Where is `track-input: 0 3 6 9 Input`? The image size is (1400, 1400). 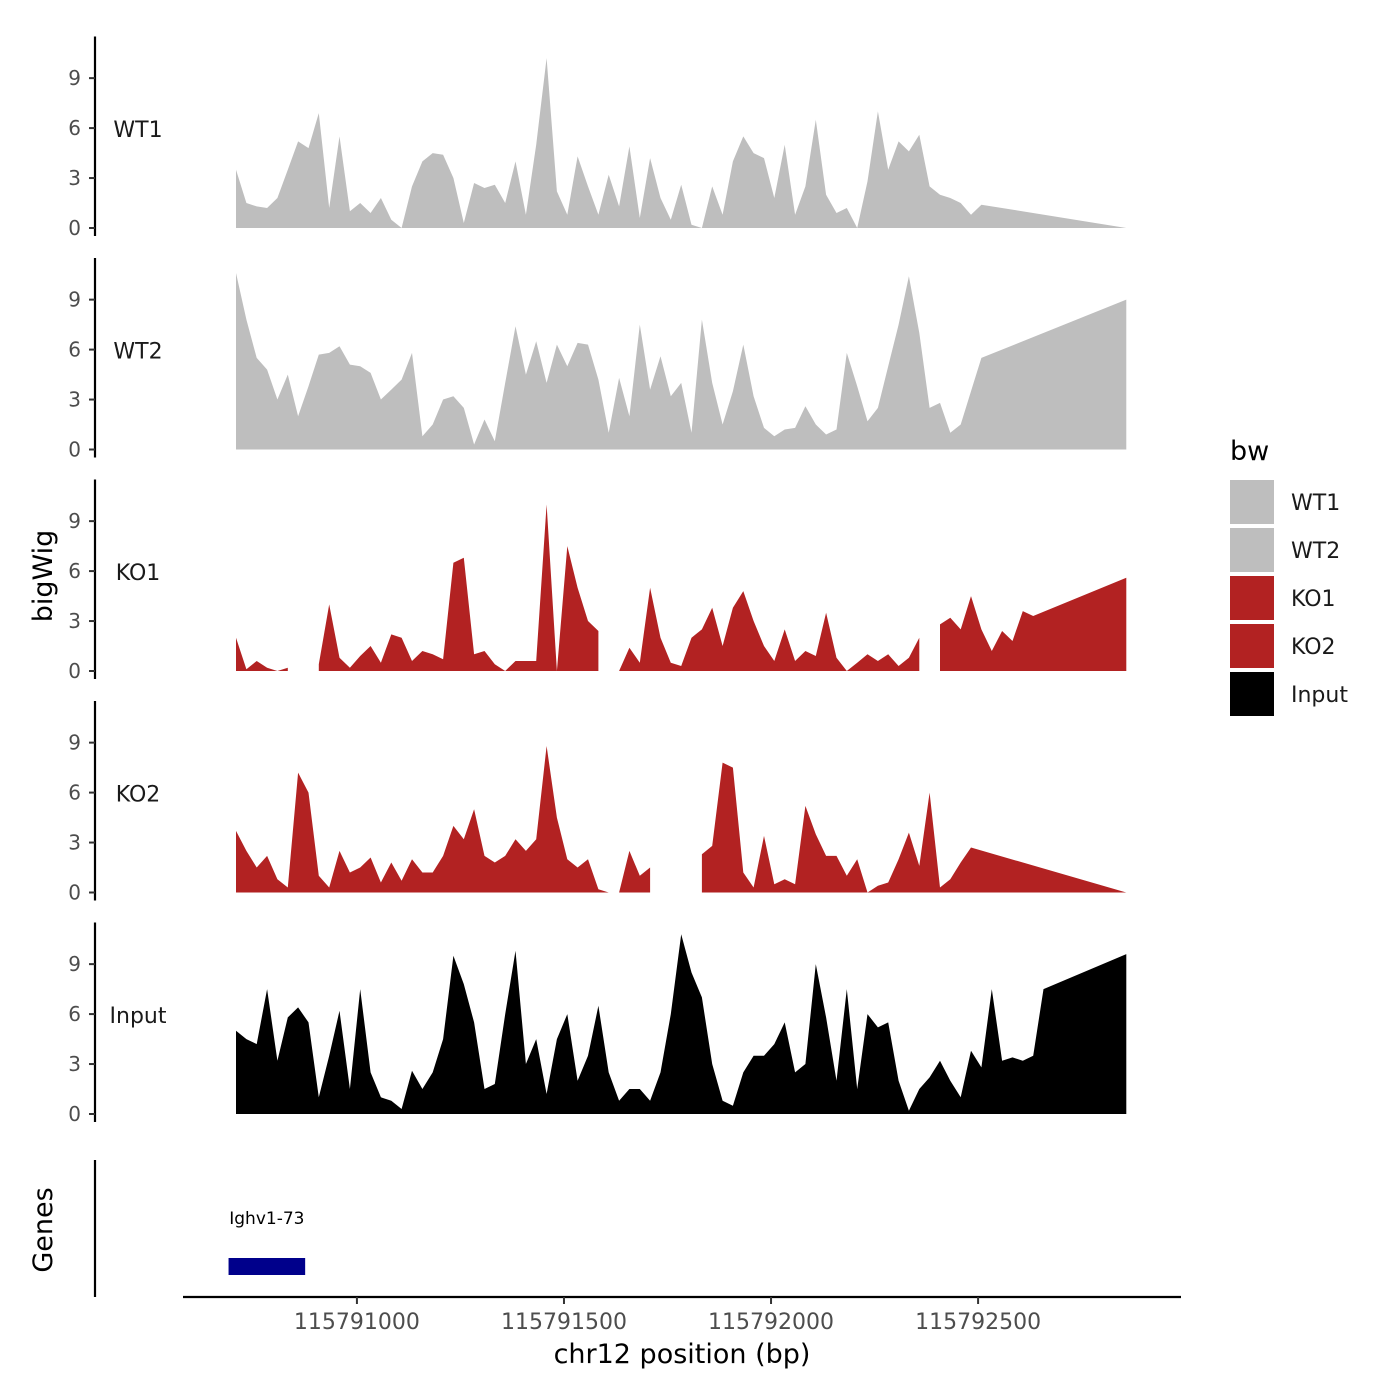 track-input: 0 3 6 9 Input is located at coordinates (597, 1024).